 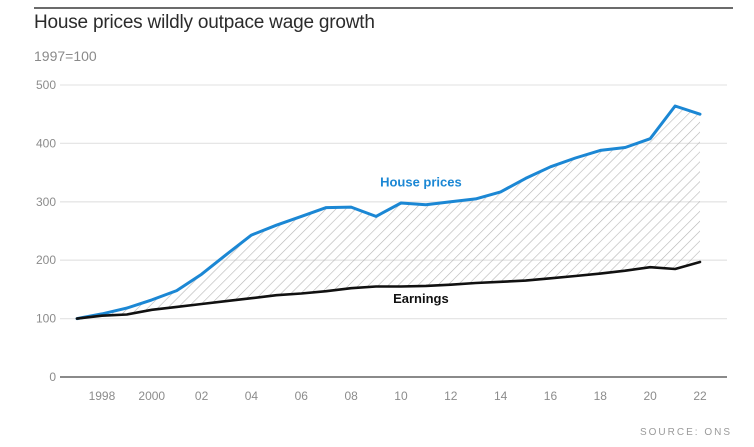 What do you see at coordinates (551, 396) in the screenshot?
I see `x-tick-label: 16` at bounding box center [551, 396].